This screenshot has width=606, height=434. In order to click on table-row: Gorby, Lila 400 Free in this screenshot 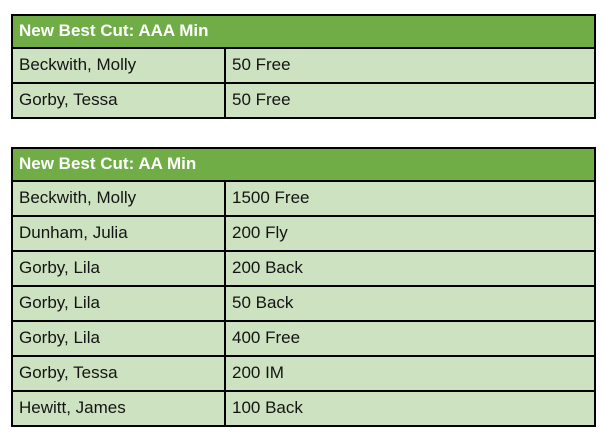, I will do `click(303, 338)`.